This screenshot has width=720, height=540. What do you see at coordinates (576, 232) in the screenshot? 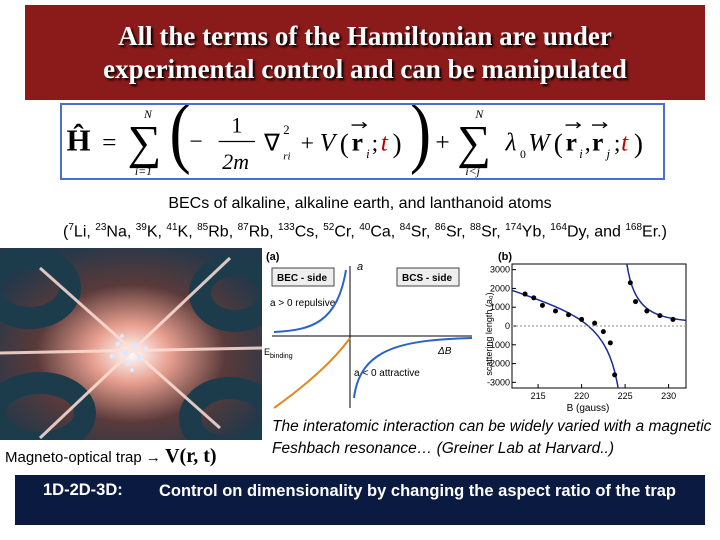
I see `element: Dy` at bounding box center [576, 232].